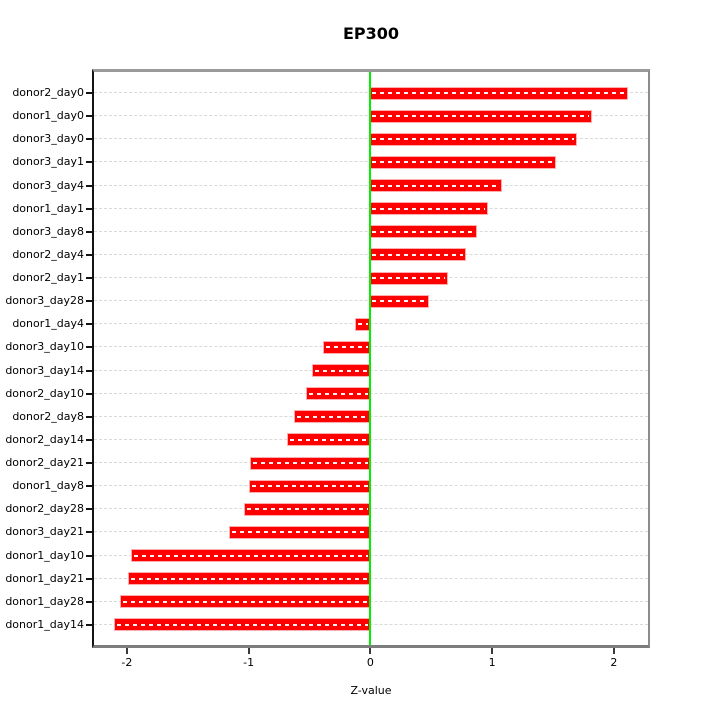 This screenshot has width=720, height=720. What do you see at coordinates (44, 301) in the screenshot?
I see `y-axis-label: donor3_day28` at bounding box center [44, 301].